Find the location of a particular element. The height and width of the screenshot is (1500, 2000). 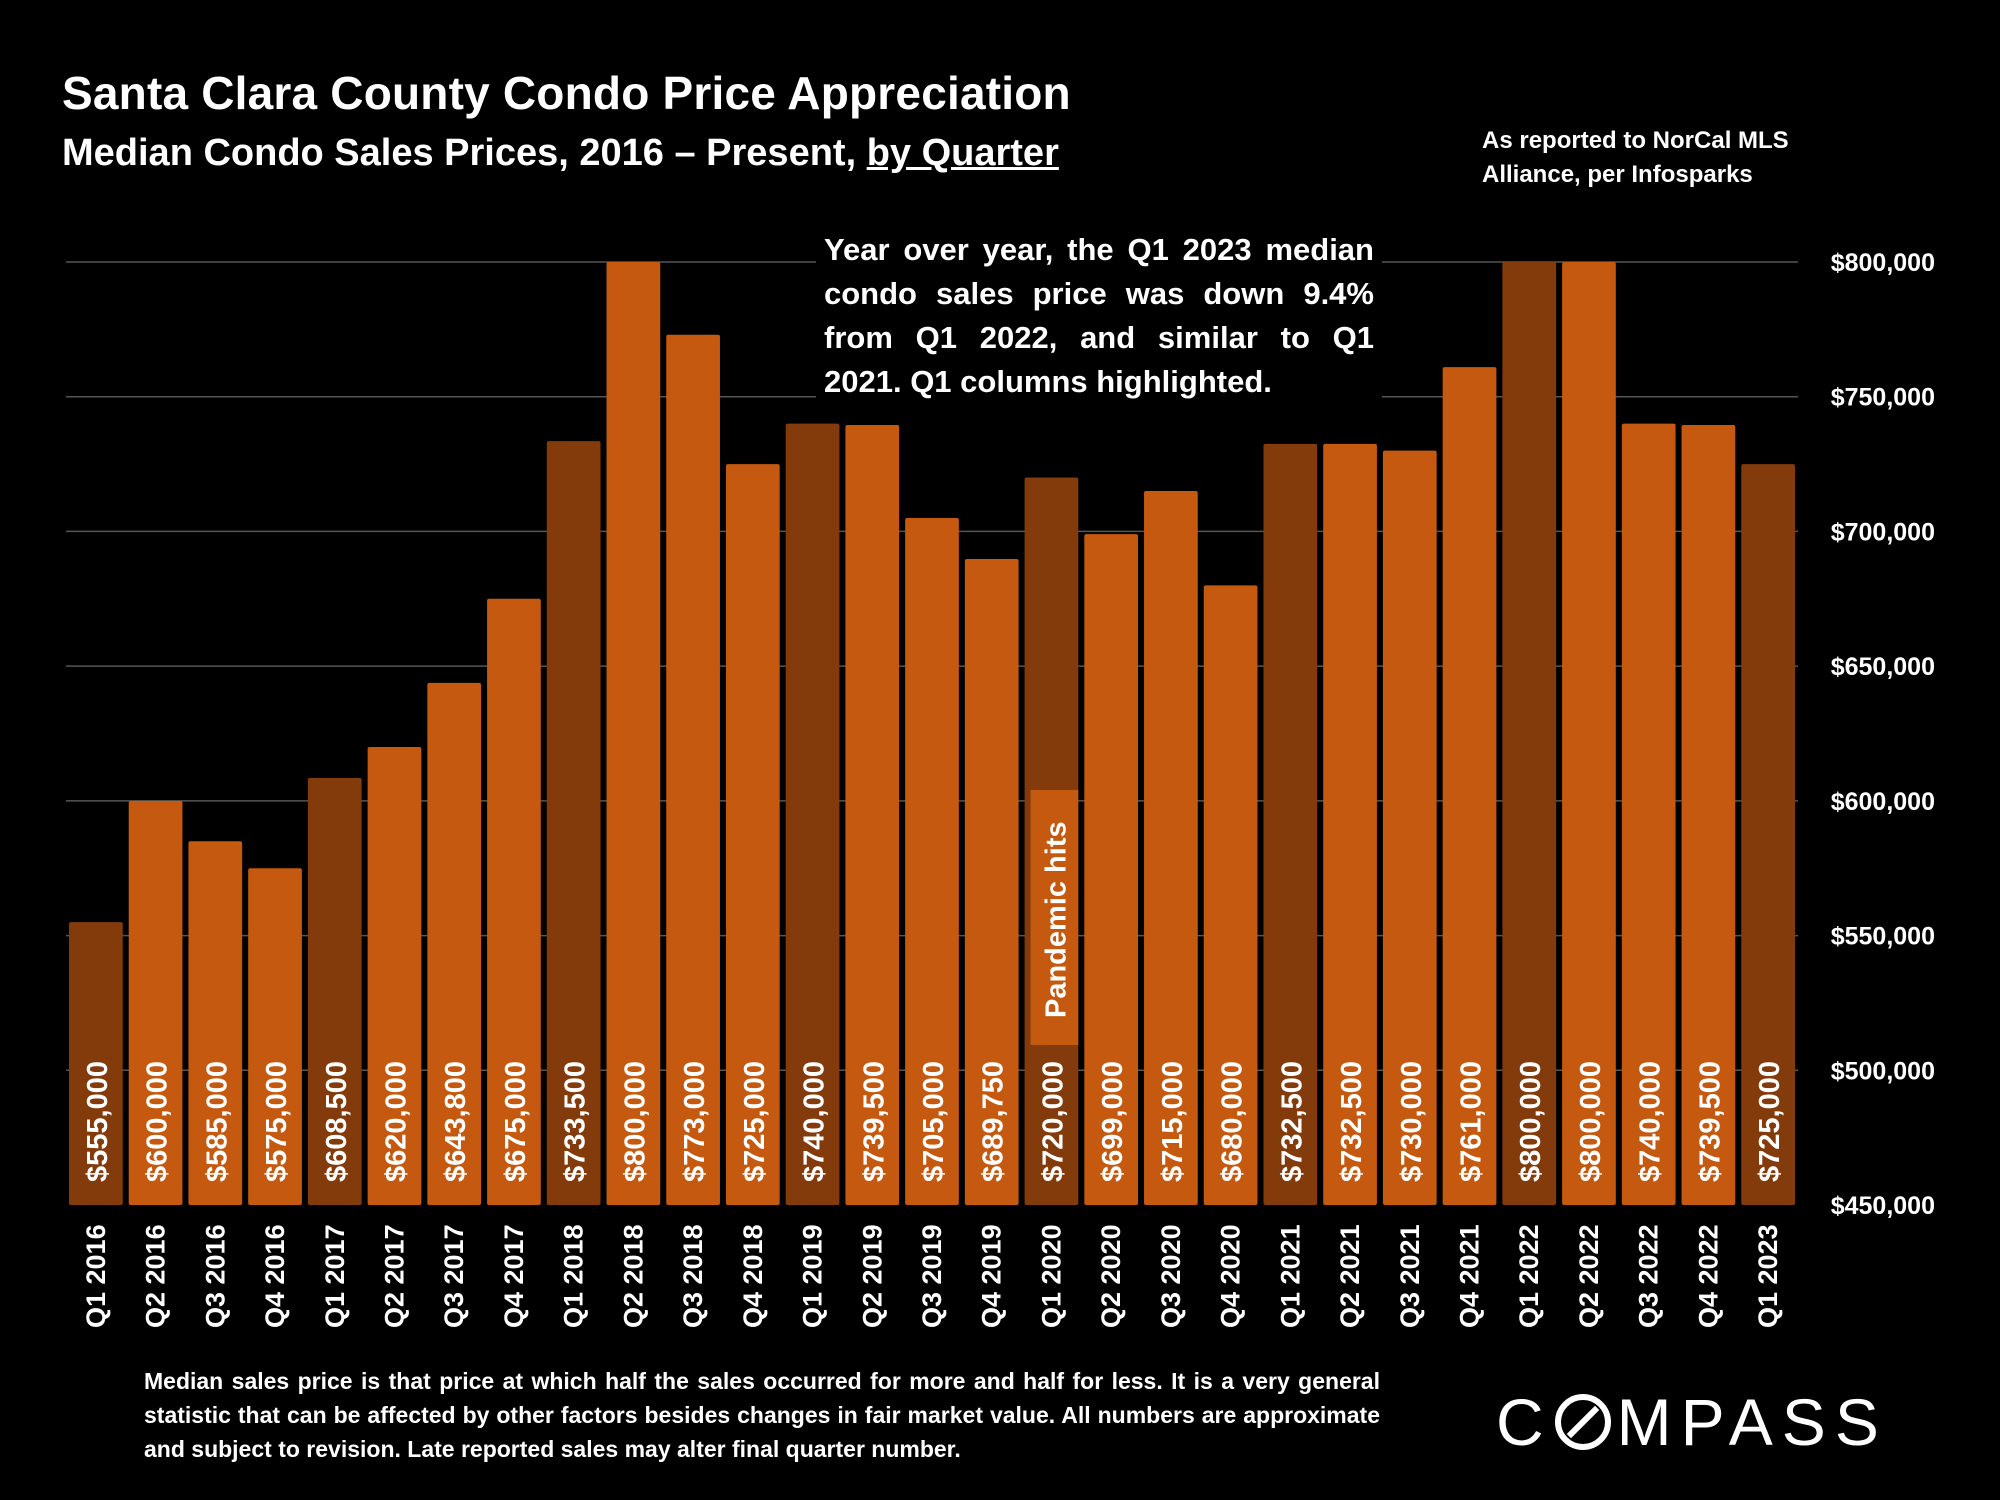

x-tick-label: Q1 2016 is located at coordinates (96, 1276).